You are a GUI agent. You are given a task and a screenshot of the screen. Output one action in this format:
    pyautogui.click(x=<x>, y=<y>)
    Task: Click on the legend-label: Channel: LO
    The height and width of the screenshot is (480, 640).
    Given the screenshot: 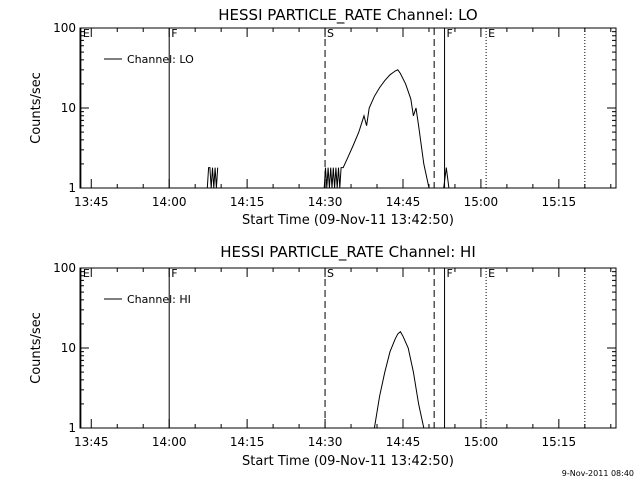 What is the action you would take?
    pyautogui.click(x=160, y=59)
    